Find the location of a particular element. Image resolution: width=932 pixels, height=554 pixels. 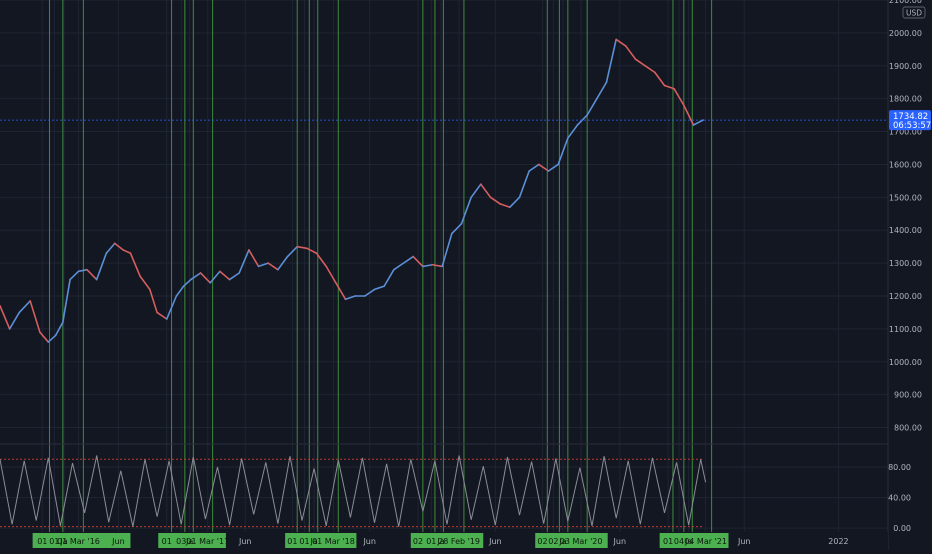

price-tick-label: 1800.00 is located at coordinates (905, 99).